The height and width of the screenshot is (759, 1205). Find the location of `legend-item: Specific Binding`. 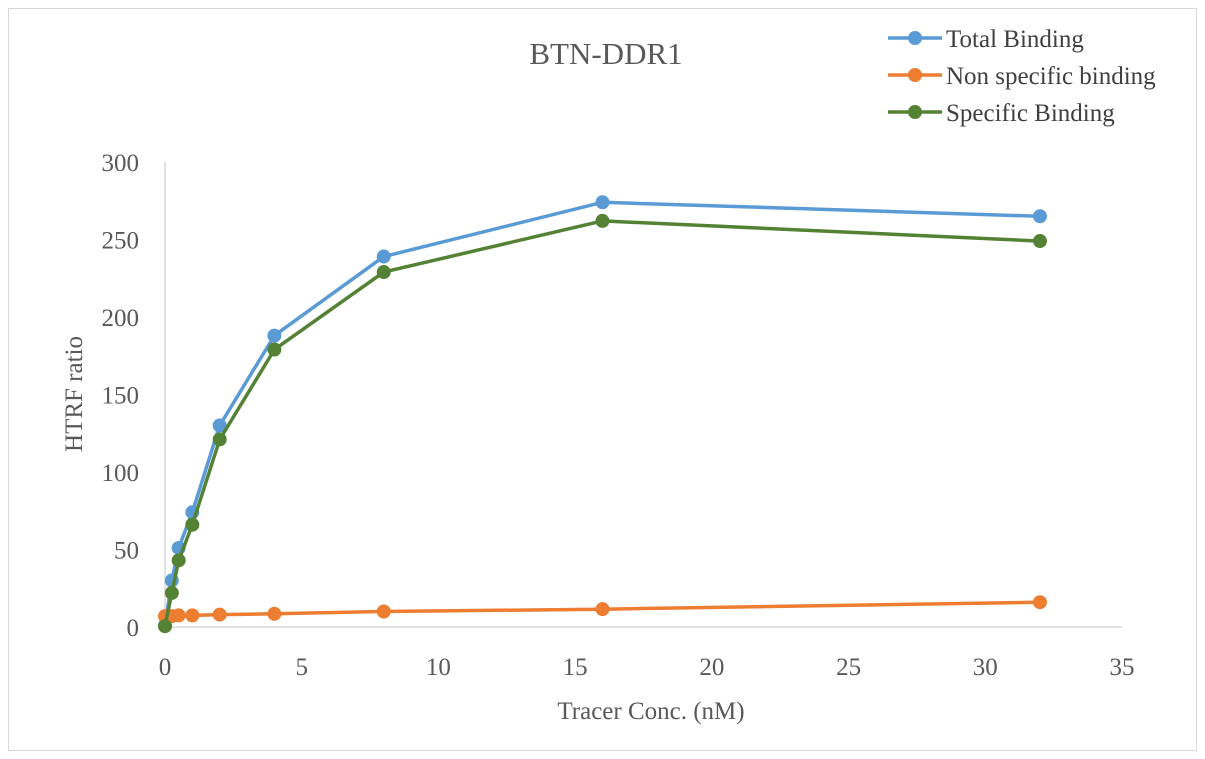

legend-item: Specific Binding is located at coordinates (1001, 113).